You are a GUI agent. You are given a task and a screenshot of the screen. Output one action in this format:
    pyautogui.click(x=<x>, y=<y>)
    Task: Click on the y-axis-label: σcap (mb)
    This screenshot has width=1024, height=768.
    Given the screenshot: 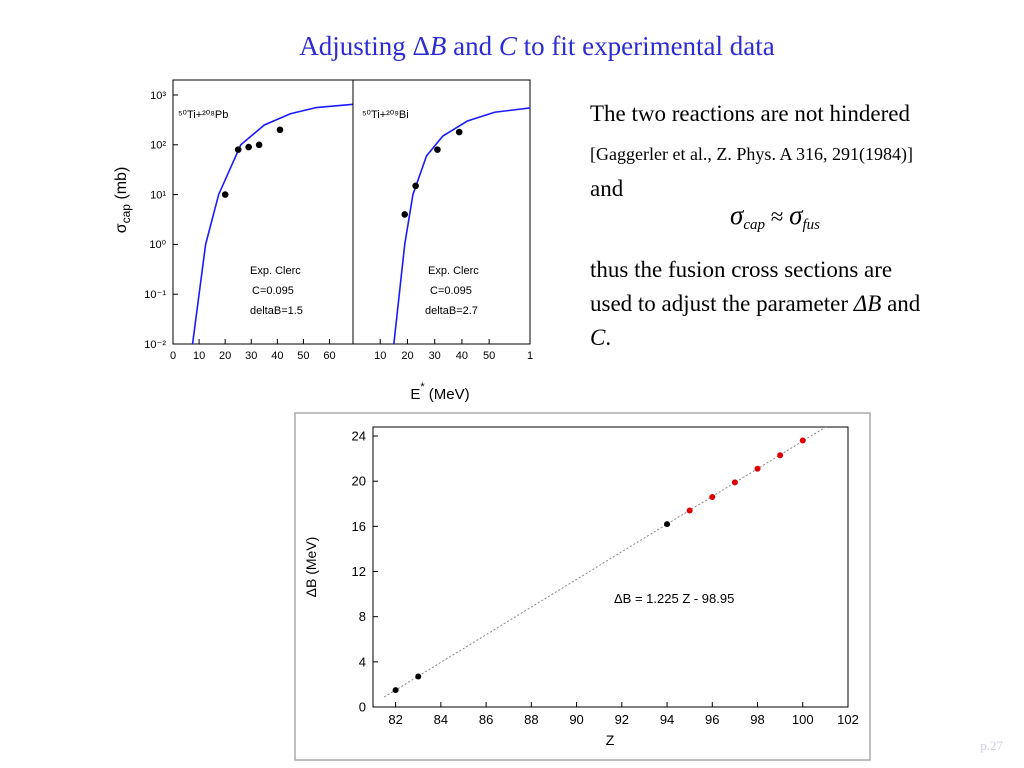 What is the action you would take?
    pyautogui.click(x=123, y=200)
    